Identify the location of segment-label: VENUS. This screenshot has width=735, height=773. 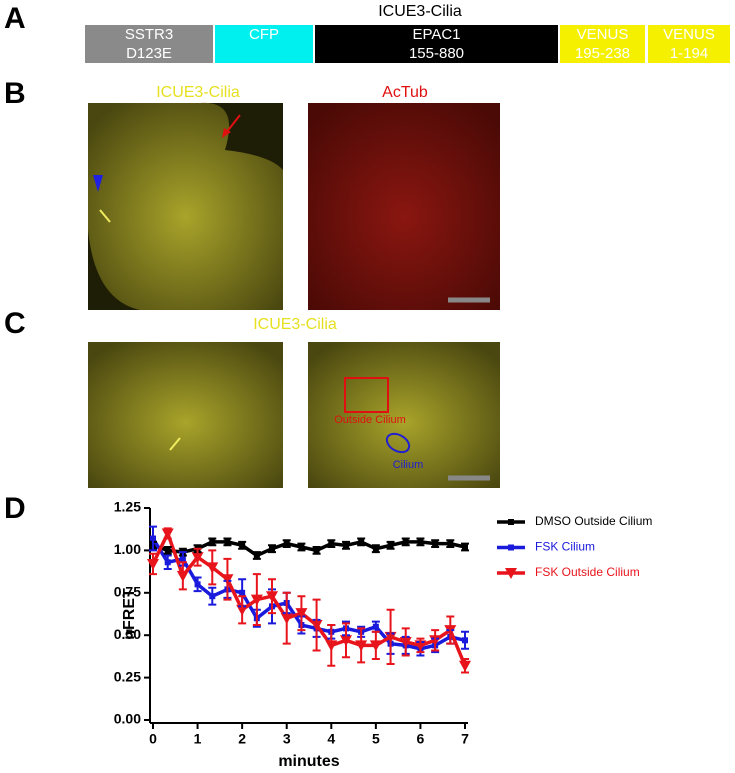
(603, 34).